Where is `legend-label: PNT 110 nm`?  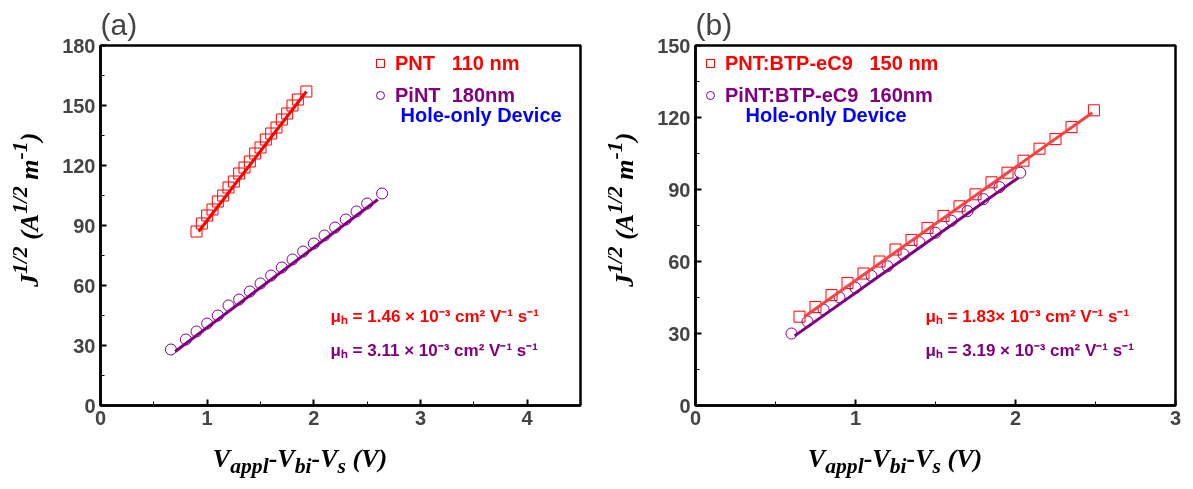 legend-label: PNT 110 nm is located at coordinates (457, 63).